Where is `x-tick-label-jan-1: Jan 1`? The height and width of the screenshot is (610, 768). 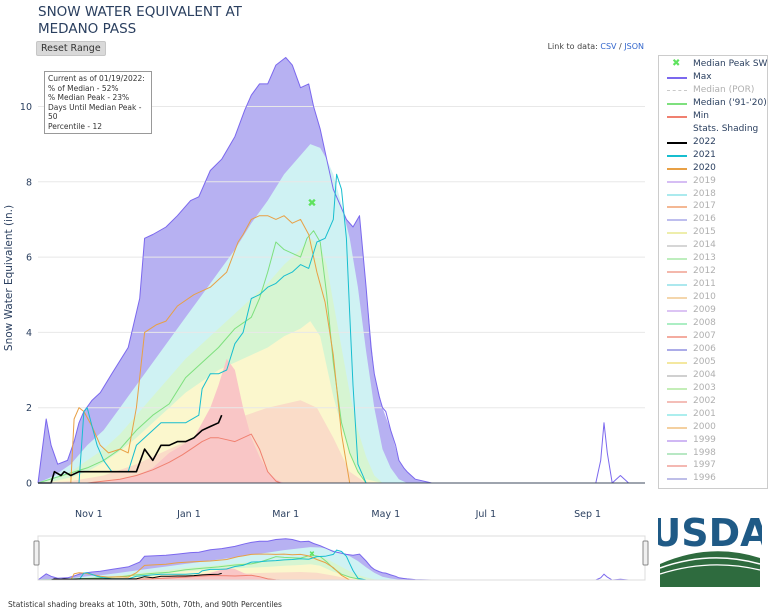 x-tick-label-jan-1: Jan 1 is located at coordinates (188, 514).